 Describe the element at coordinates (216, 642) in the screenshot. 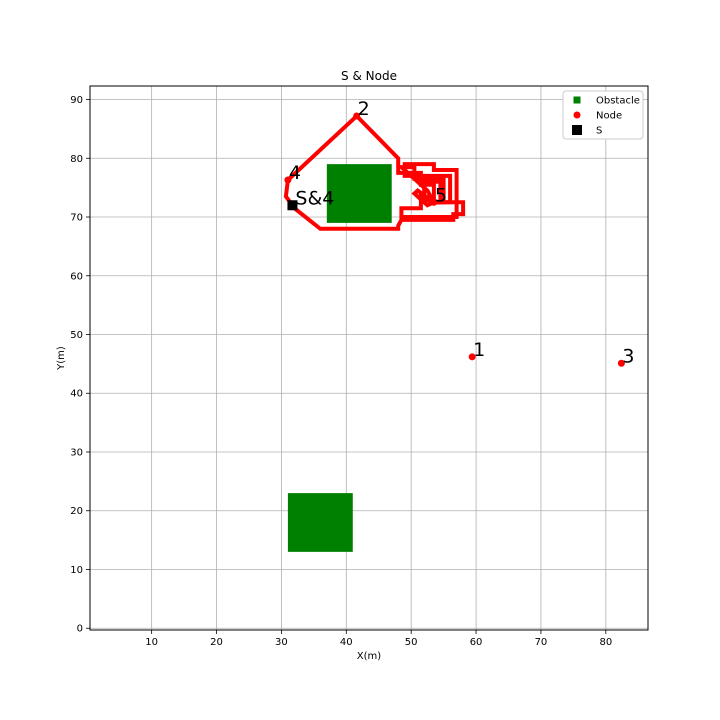

I see `x-tick-label: 20` at that location.